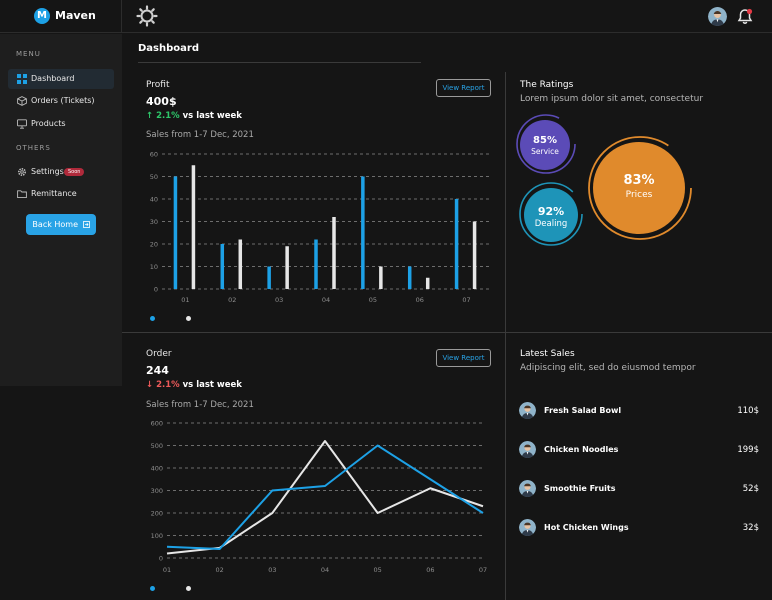 This screenshot has height=600, width=772. I want to click on brand: M Maven, so click(61, 16).